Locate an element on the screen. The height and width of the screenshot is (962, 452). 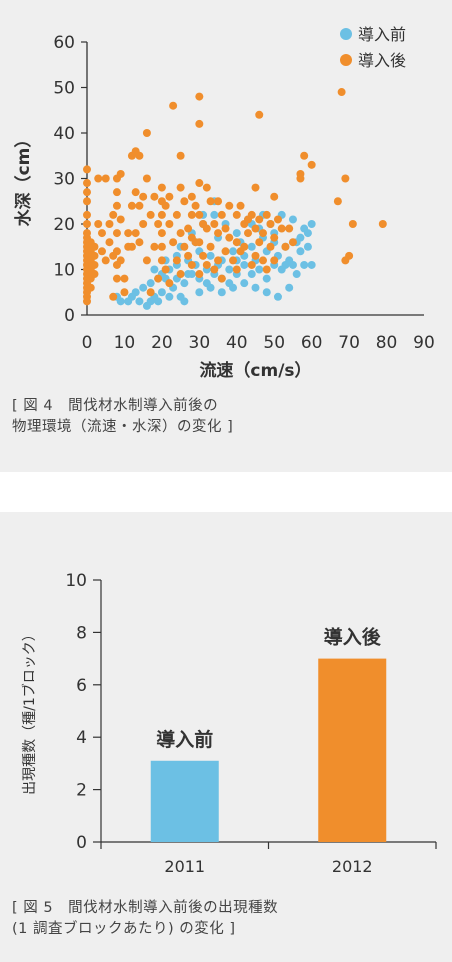
bar-label: 導入前 is located at coordinates (184, 739).